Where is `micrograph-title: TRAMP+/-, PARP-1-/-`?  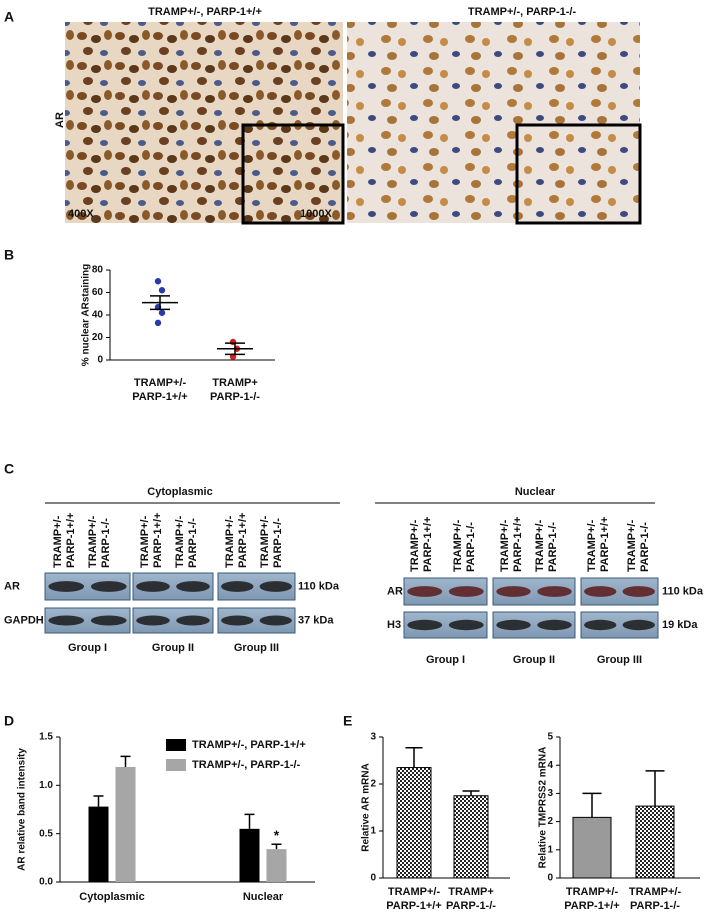 micrograph-title: TRAMP+/-, PARP-1-/- is located at coordinates (522, 12).